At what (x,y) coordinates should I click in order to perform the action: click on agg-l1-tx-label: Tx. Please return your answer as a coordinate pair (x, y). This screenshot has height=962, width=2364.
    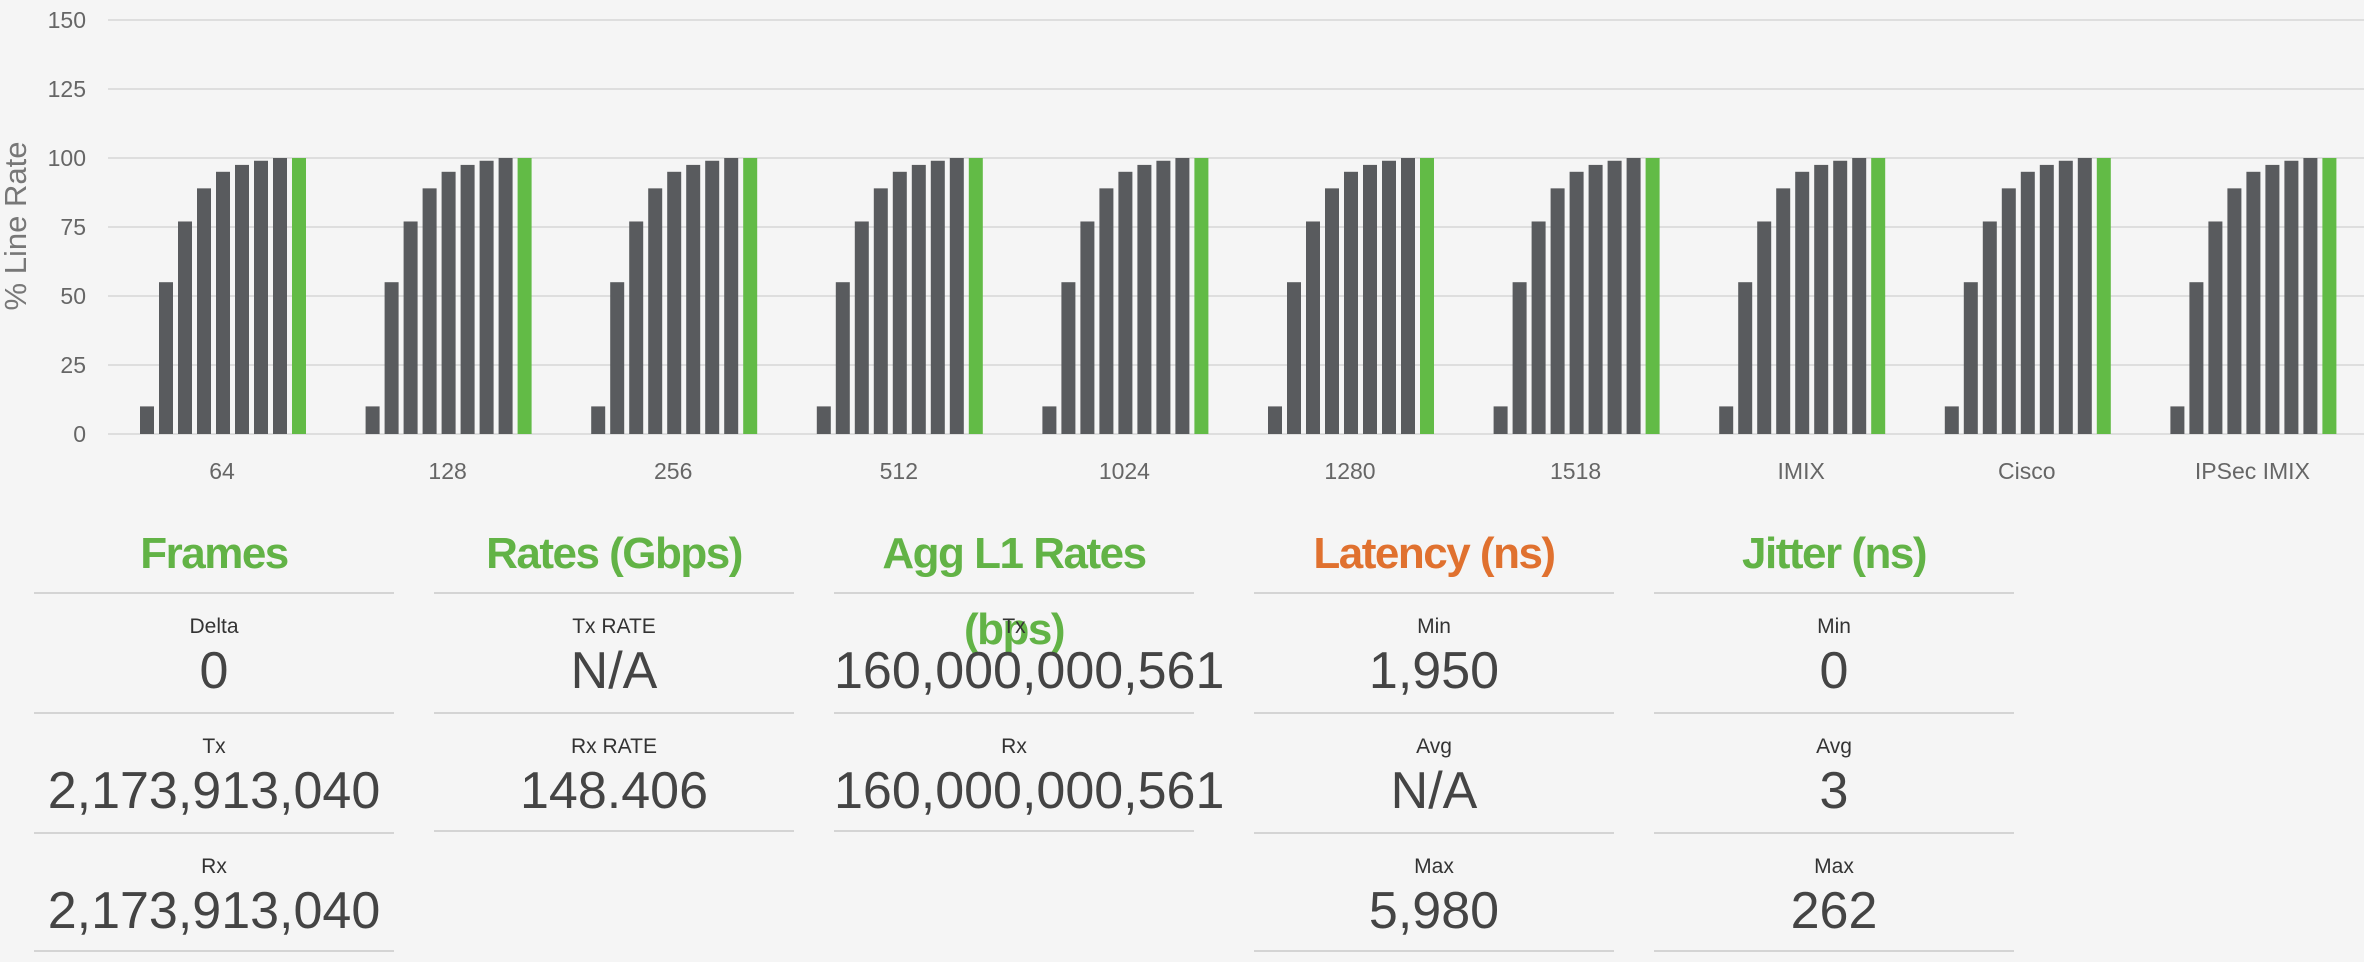
    Looking at the image, I should click on (1014, 626).